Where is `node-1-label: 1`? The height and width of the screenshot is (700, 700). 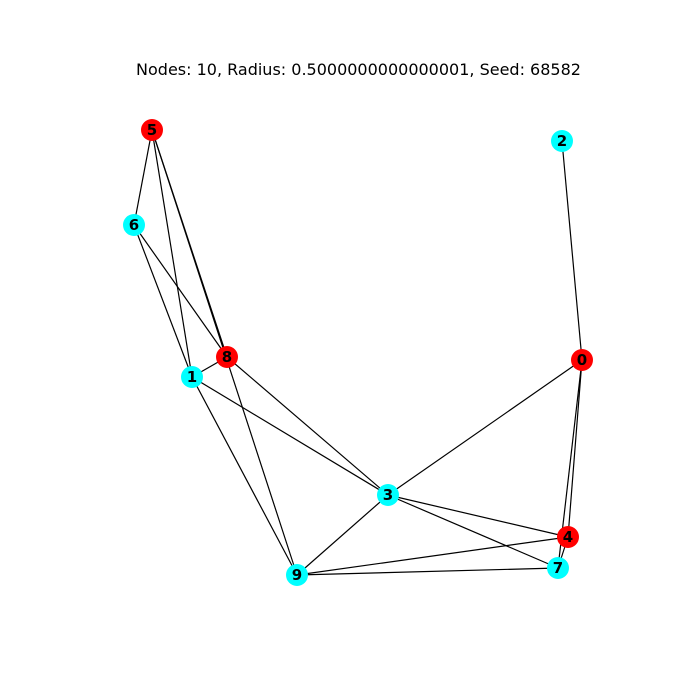
node-1-label: 1 is located at coordinates (192, 377).